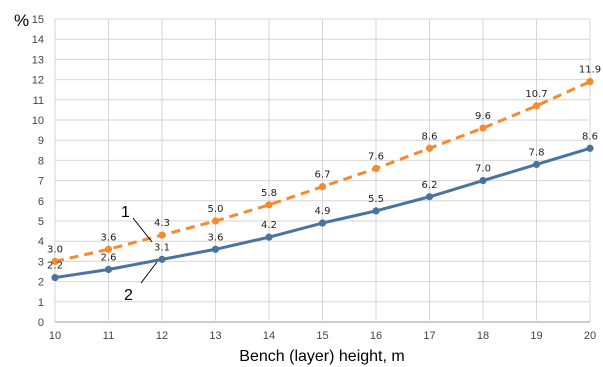  I want to click on series-1-data-label: 6.7, so click(323, 175).